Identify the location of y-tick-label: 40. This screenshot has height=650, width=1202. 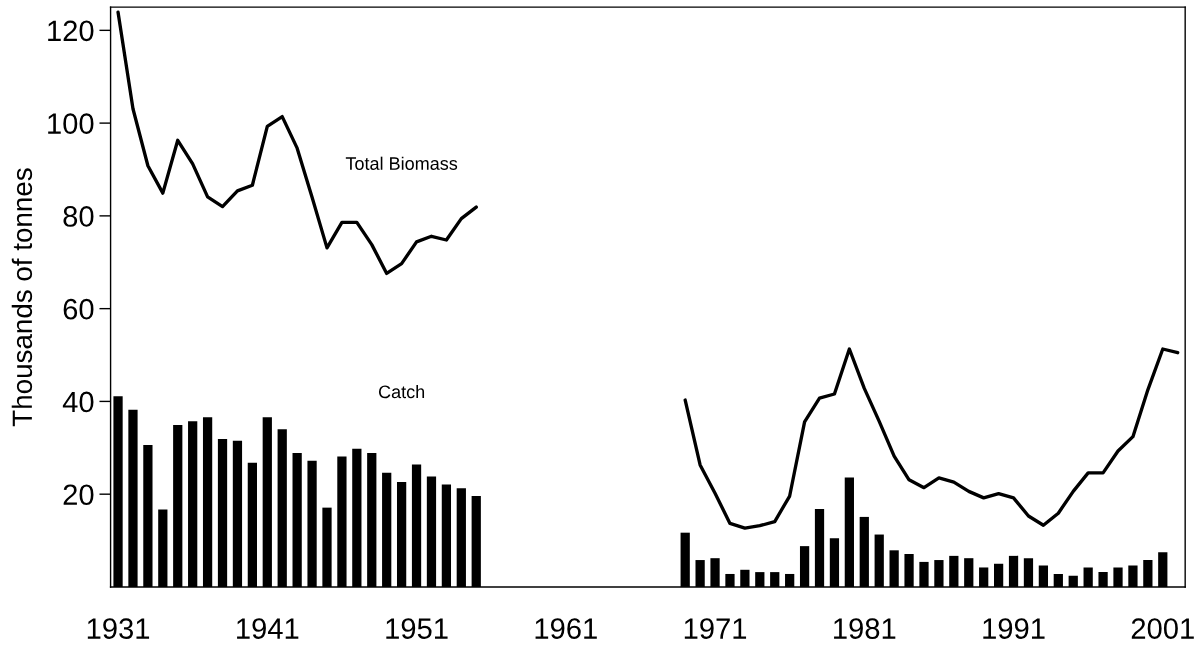
(78, 402).